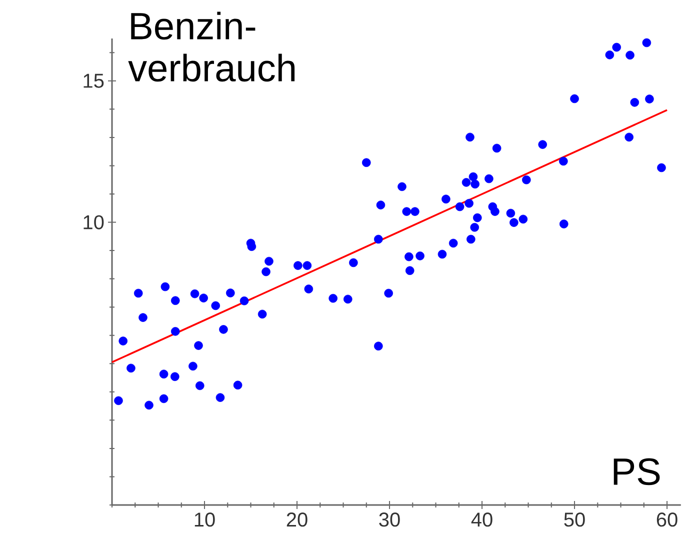  I want to click on y-tick-label: 15, so click(94, 81).